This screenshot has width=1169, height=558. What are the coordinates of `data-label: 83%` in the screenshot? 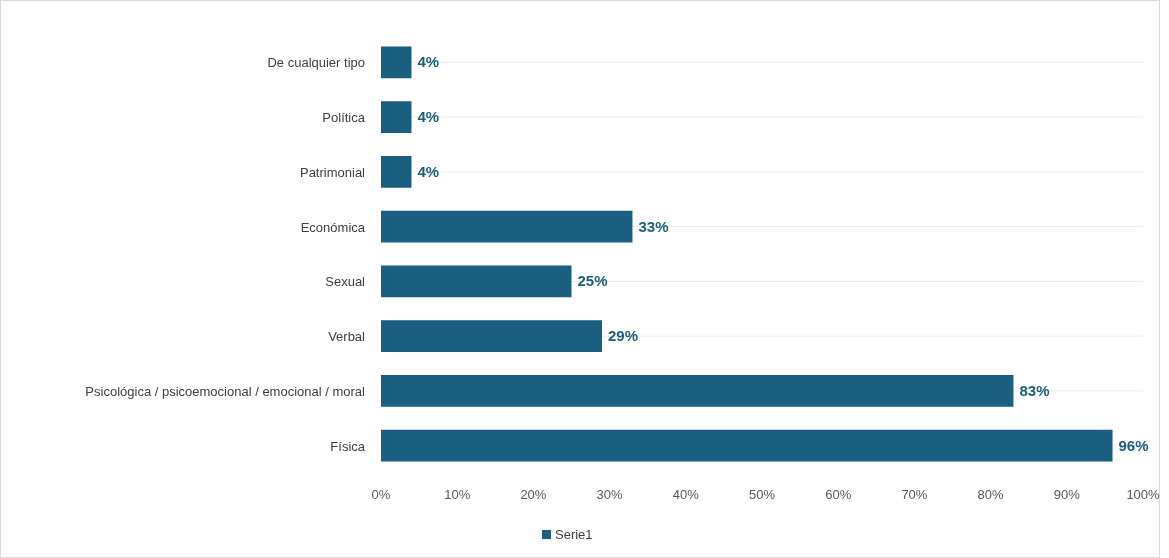 It's located at (1034, 390).